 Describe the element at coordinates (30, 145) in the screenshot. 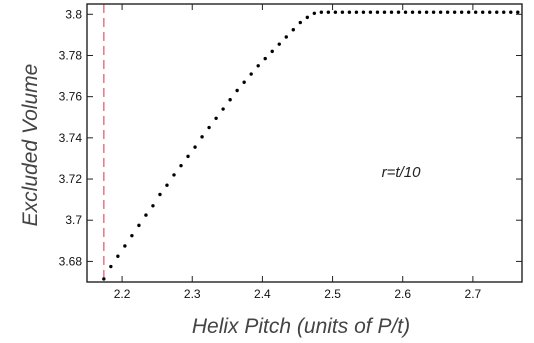

I see `y-axis-title: Excluded Volume` at that location.